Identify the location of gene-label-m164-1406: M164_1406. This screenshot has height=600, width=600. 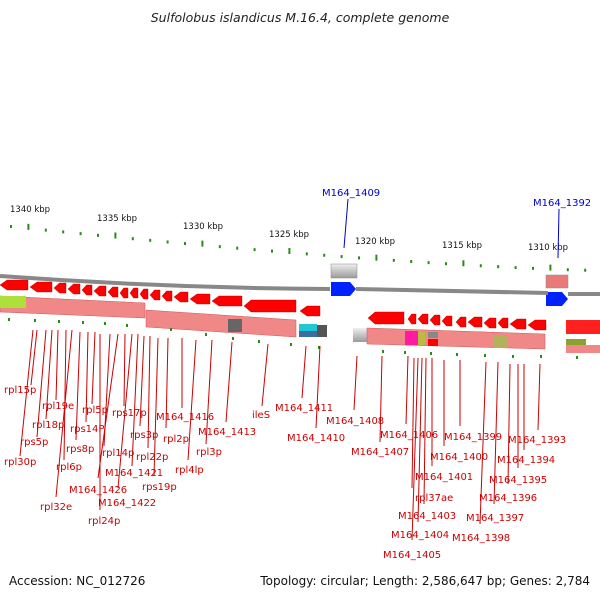
(409, 435).